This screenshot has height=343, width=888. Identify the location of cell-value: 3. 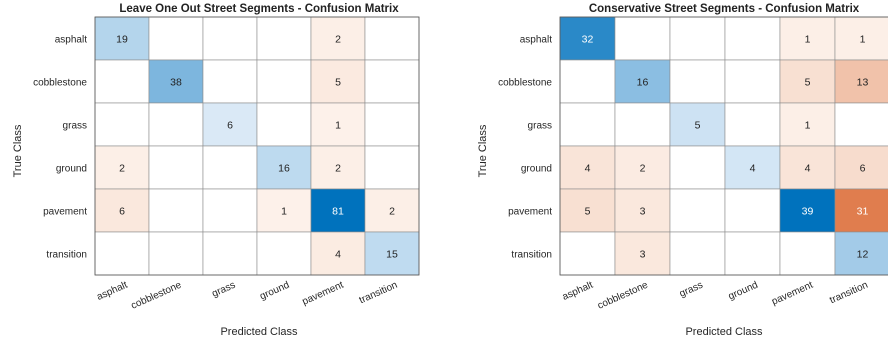
(643, 212).